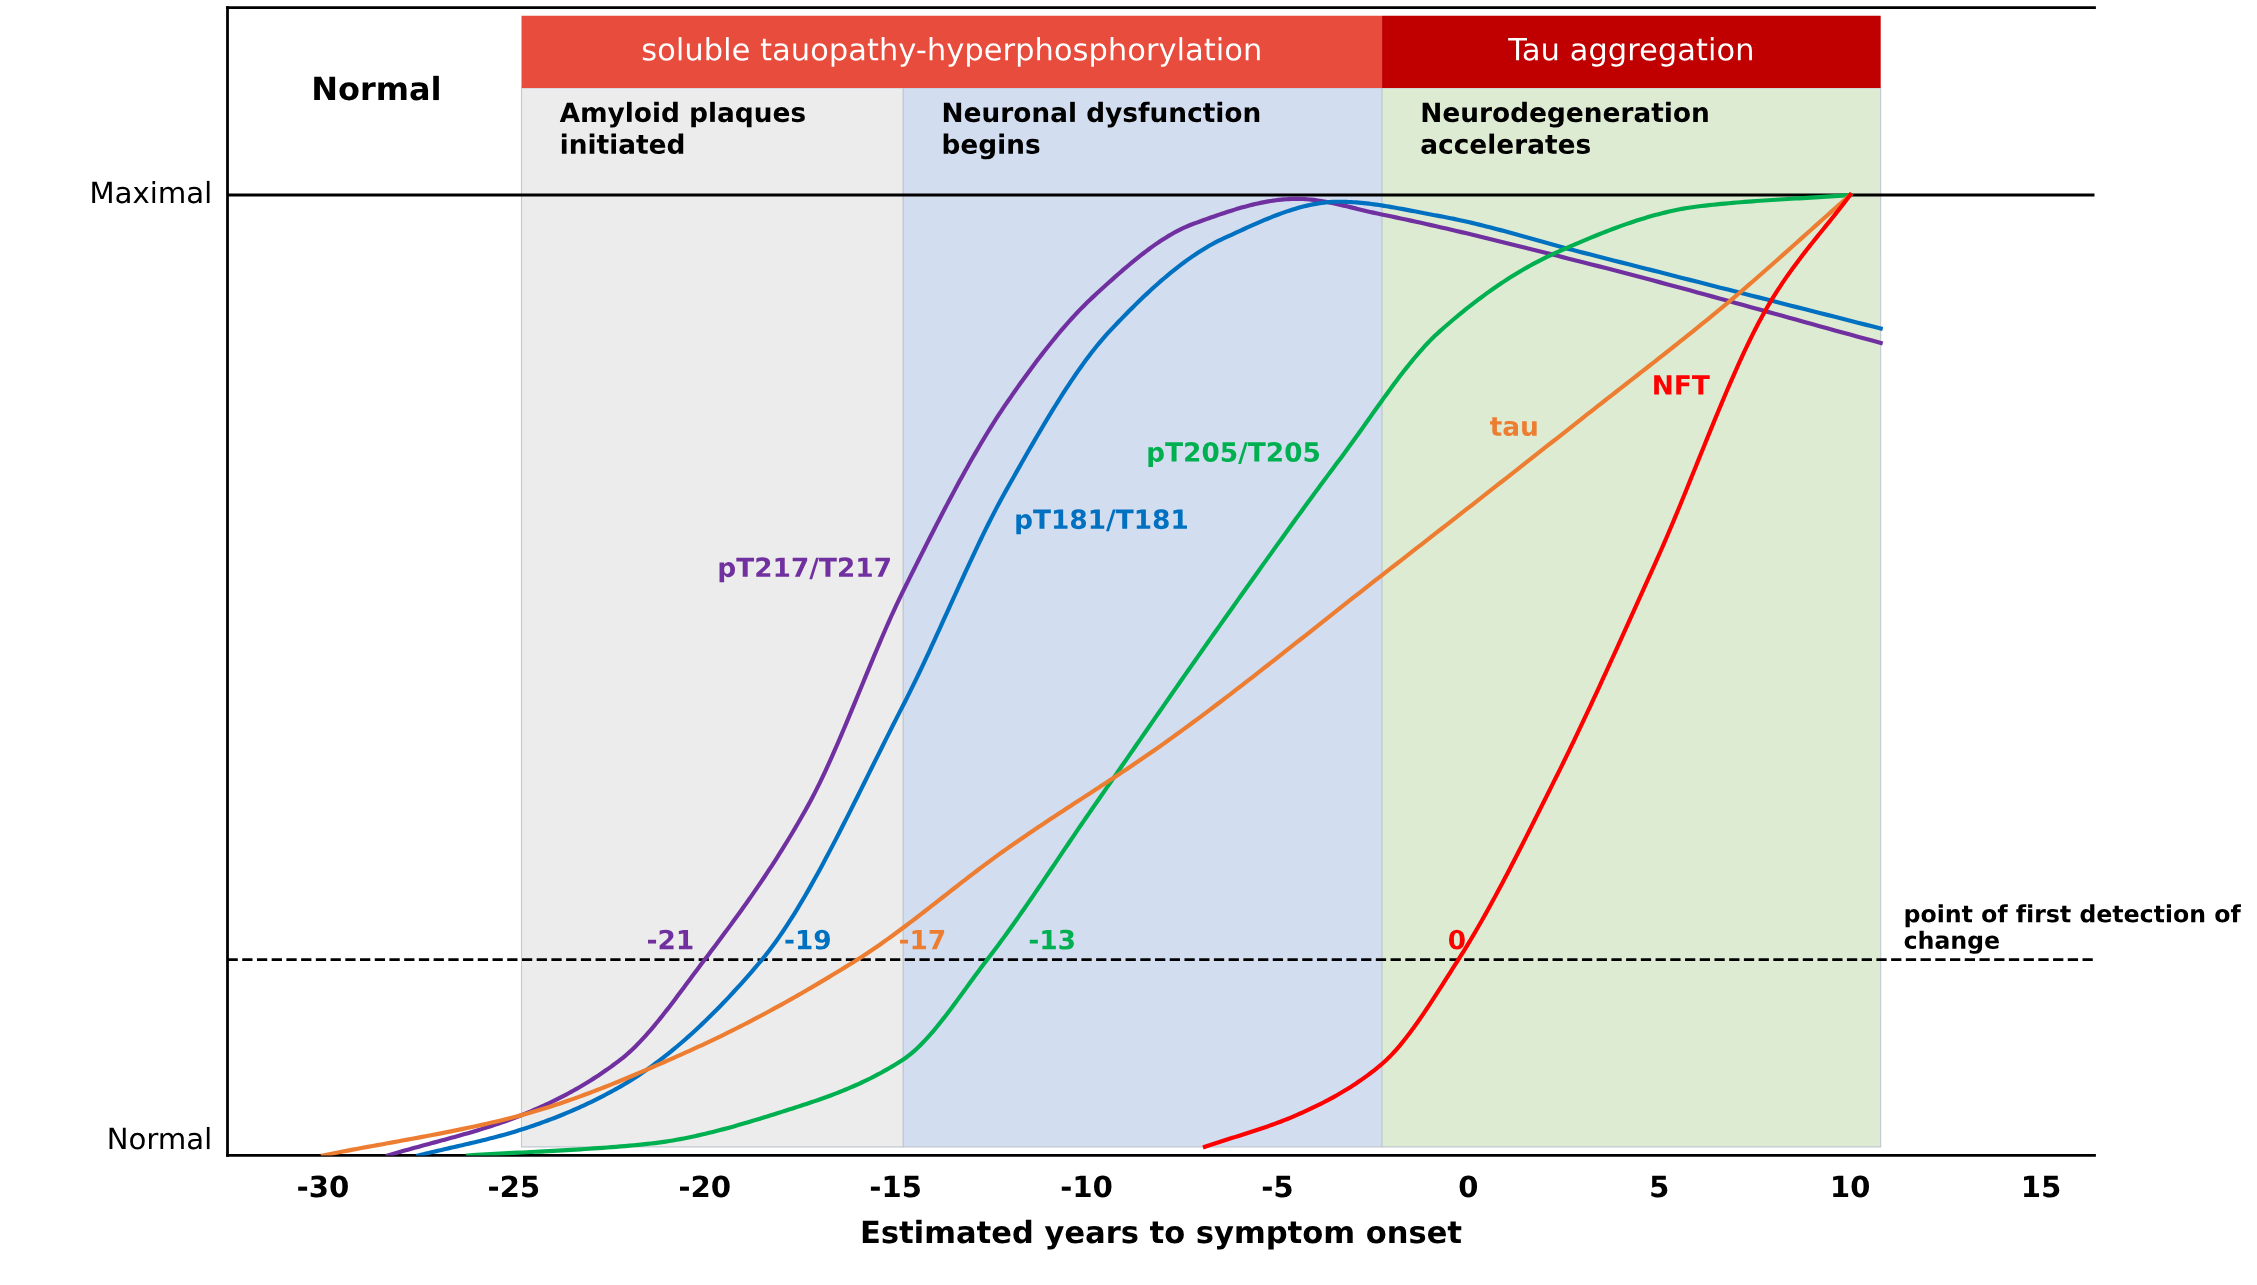 The width and height of the screenshot is (2257, 1285). What do you see at coordinates (1101, 130) in the screenshot?
I see `band-label: Neuronal dysfunction begins` at bounding box center [1101, 130].